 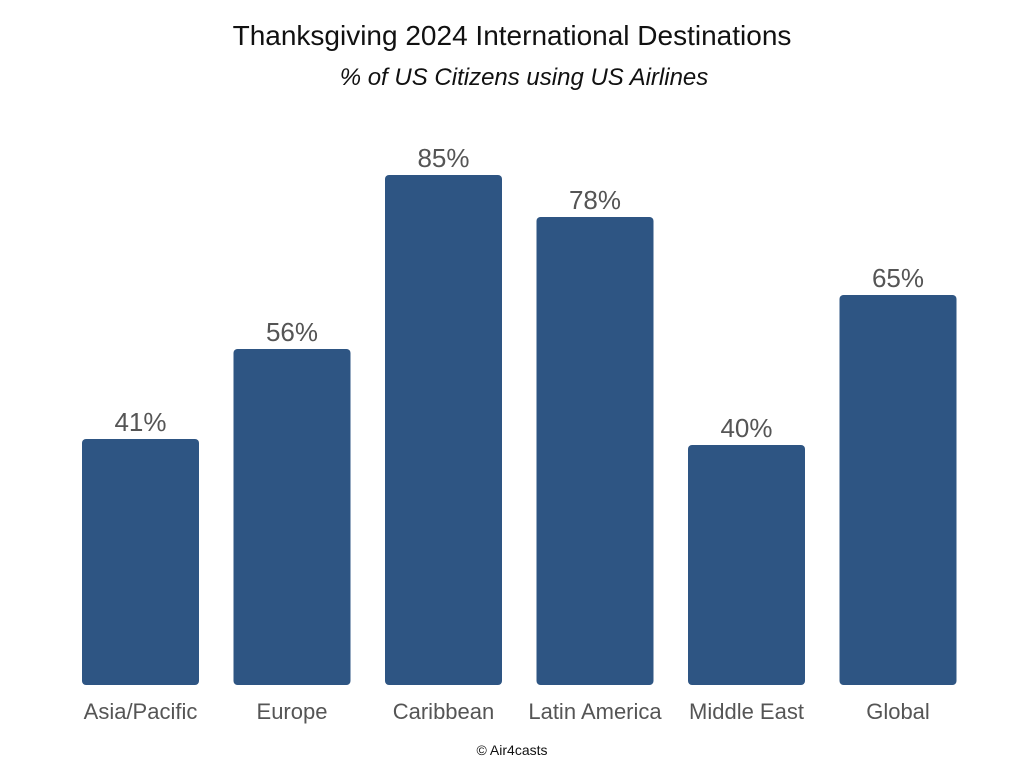 What do you see at coordinates (292, 711) in the screenshot?
I see `category-label: Europe` at bounding box center [292, 711].